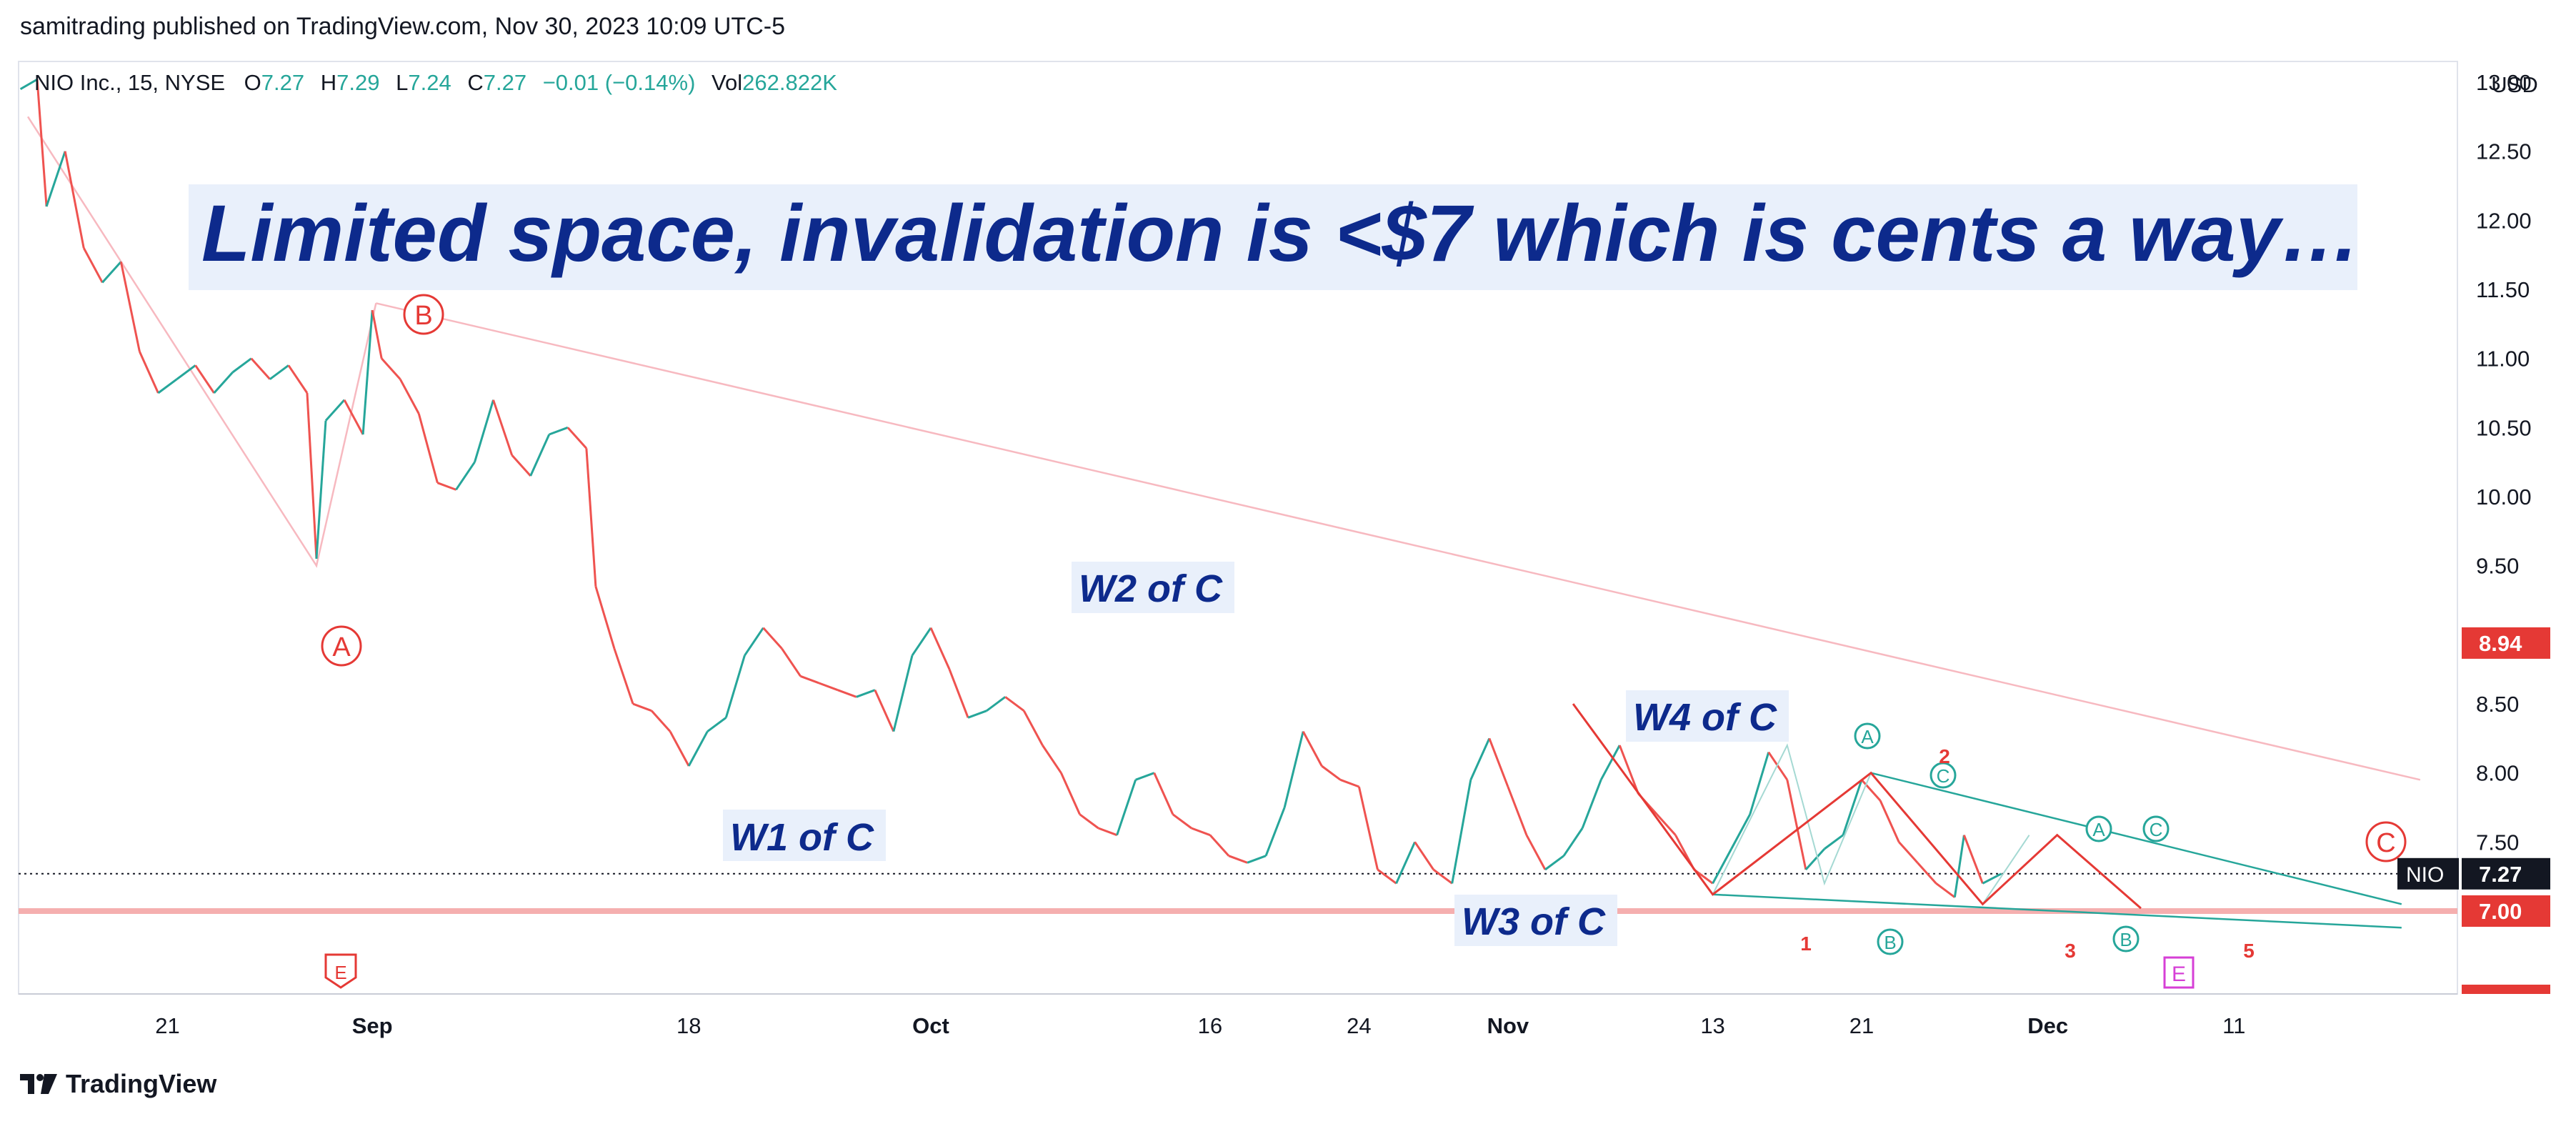 The width and height of the screenshot is (2576, 1124). I want to click on wave-a-circle, so click(341, 646).